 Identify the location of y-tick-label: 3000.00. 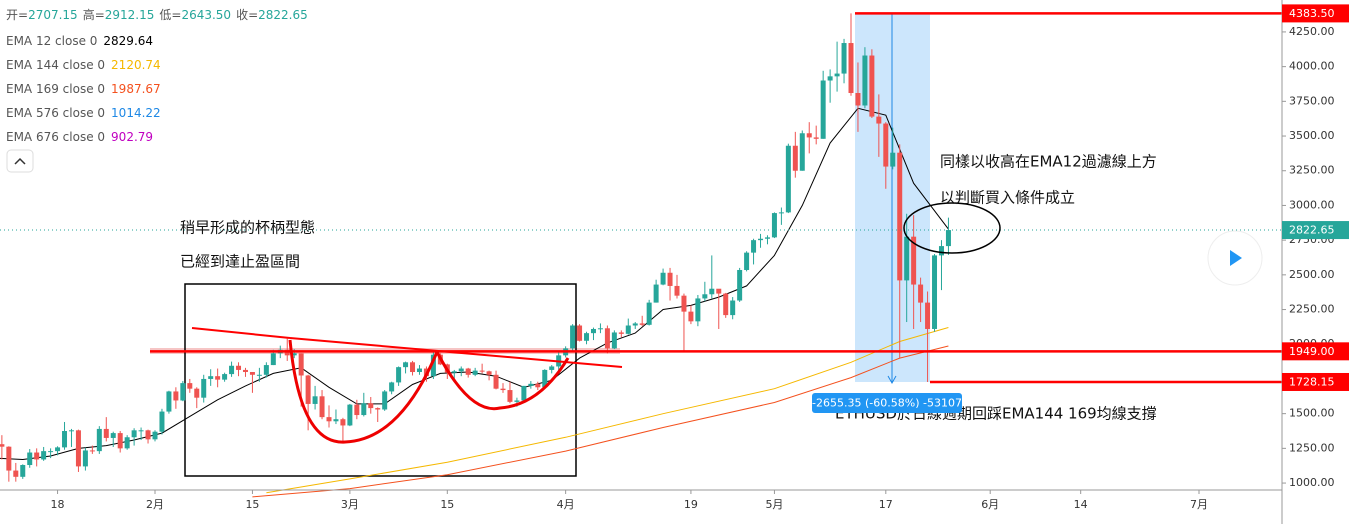
(1312, 204).